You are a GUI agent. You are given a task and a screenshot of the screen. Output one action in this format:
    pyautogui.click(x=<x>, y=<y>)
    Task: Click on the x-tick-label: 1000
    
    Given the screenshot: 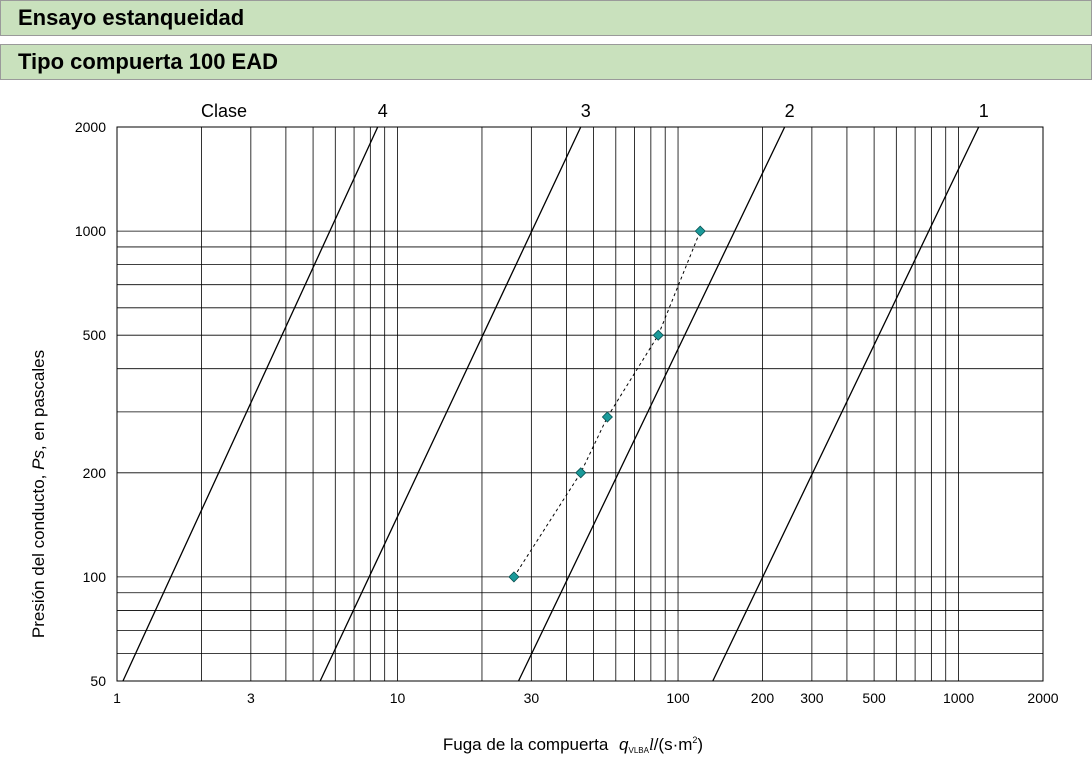 What is the action you would take?
    pyautogui.click(x=958, y=698)
    